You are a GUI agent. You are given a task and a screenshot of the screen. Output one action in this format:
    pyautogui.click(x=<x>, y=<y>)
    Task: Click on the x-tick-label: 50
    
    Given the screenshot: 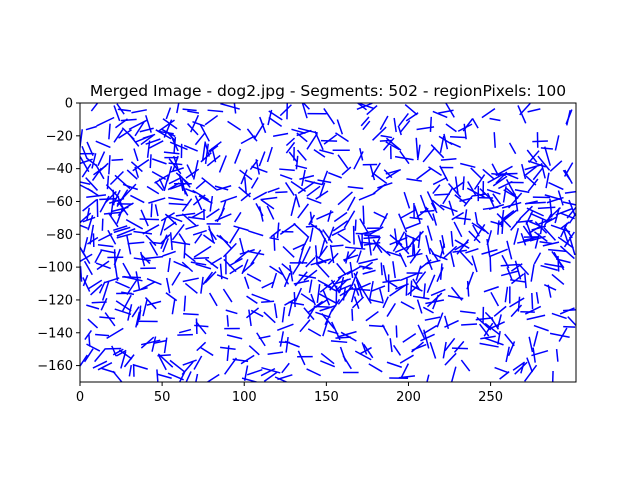 What is the action you would take?
    pyautogui.click(x=162, y=397)
    